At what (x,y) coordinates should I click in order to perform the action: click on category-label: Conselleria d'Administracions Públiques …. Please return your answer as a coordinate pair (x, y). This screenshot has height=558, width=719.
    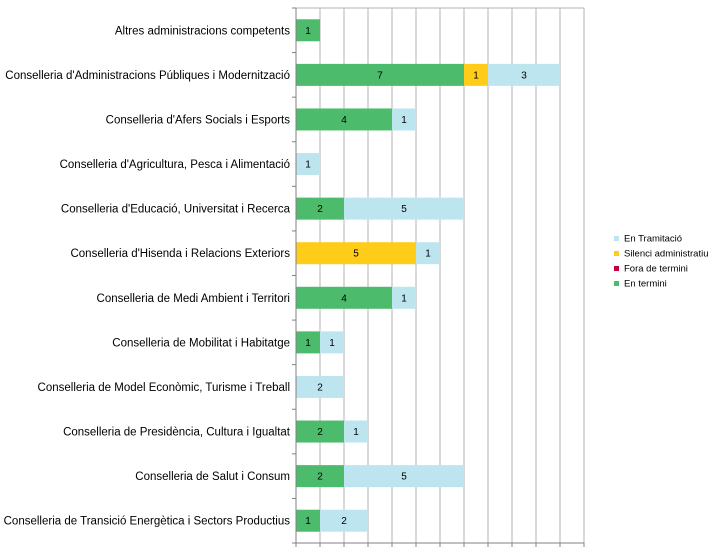
    Looking at the image, I should click on (147, 76).